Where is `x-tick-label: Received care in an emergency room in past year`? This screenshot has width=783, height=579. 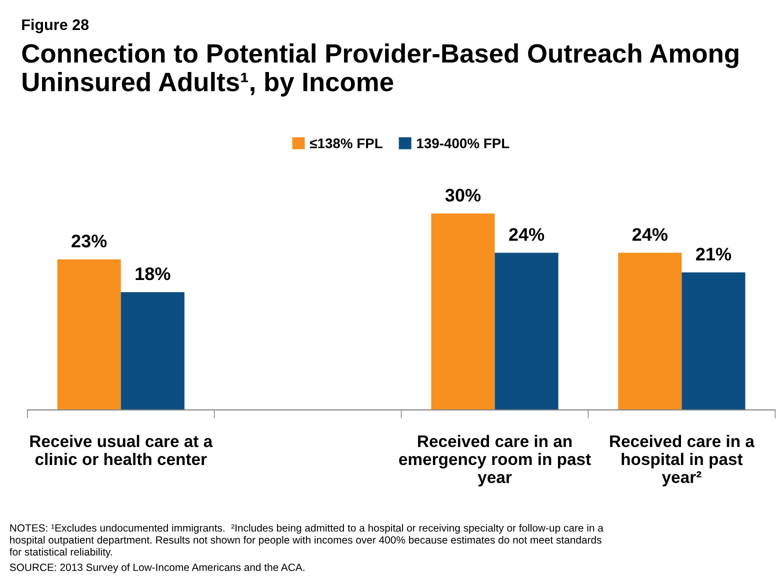
x-tick-label: Received care in an emergency room in past year is located at coordinates (495, 460).